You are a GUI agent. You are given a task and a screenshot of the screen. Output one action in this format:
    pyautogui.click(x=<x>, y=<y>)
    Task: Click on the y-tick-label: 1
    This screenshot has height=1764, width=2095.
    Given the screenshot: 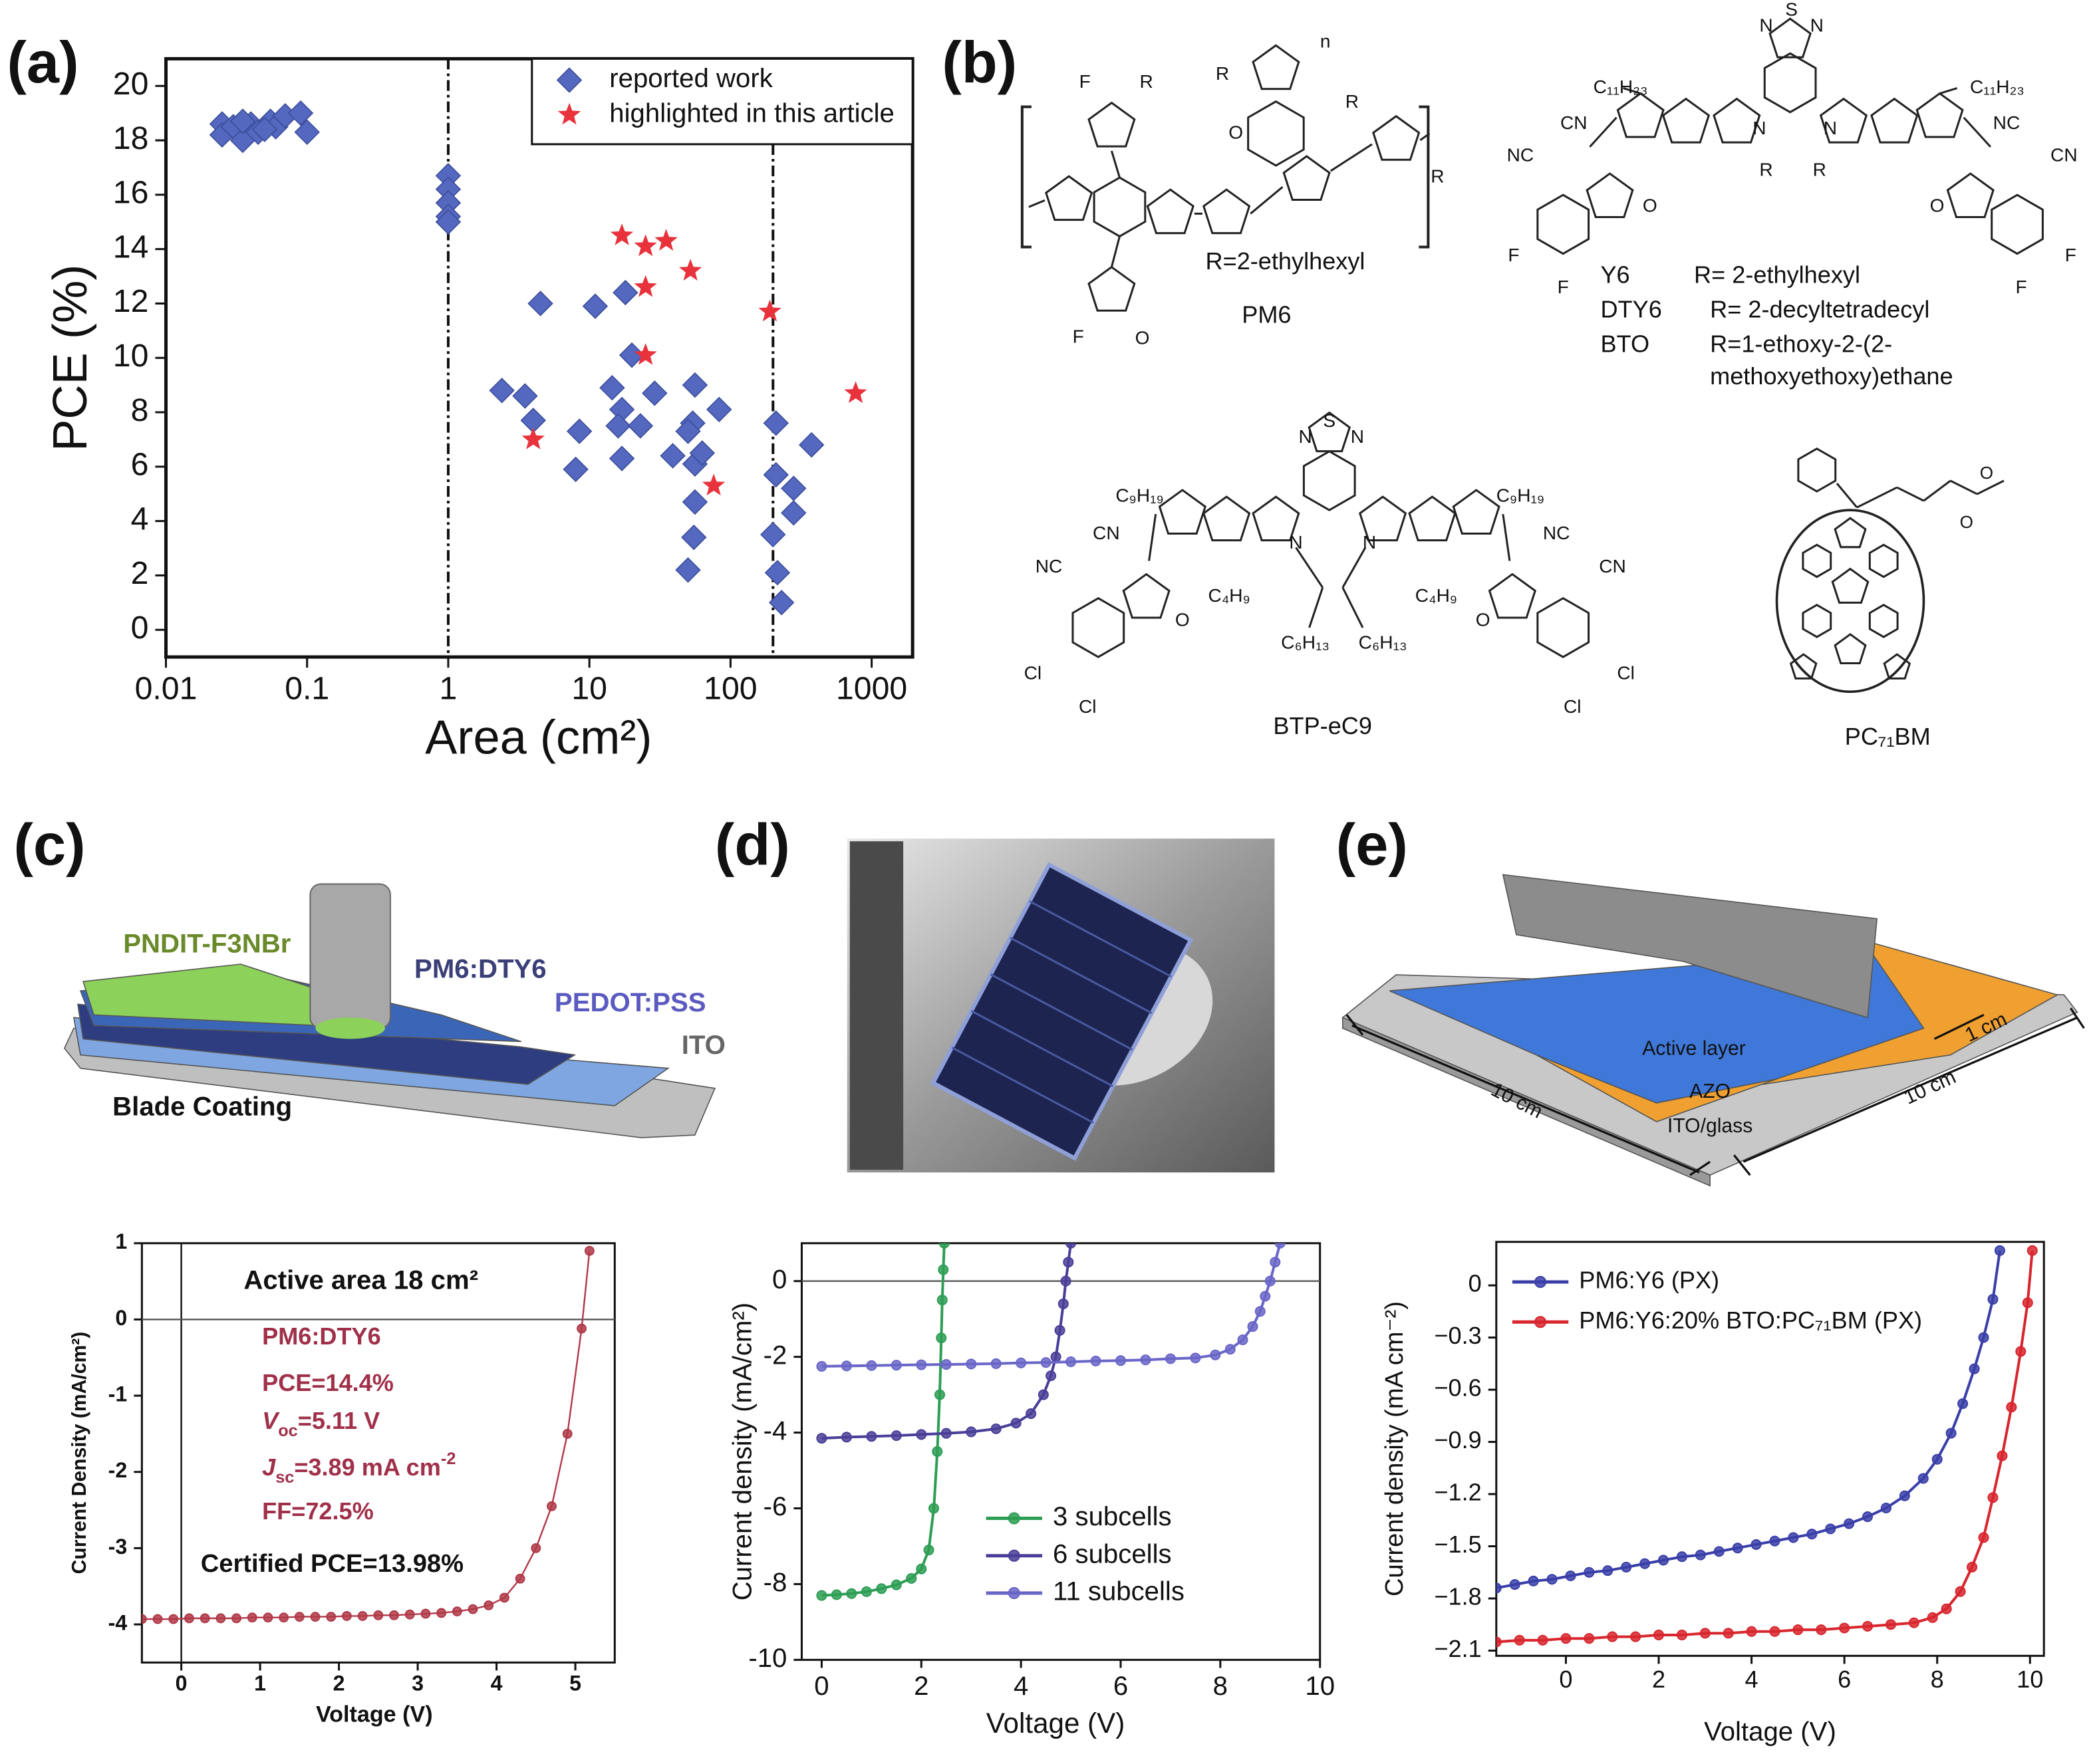 What is the action you would take?
    pyautogui.click(x=121, y=1241)
    